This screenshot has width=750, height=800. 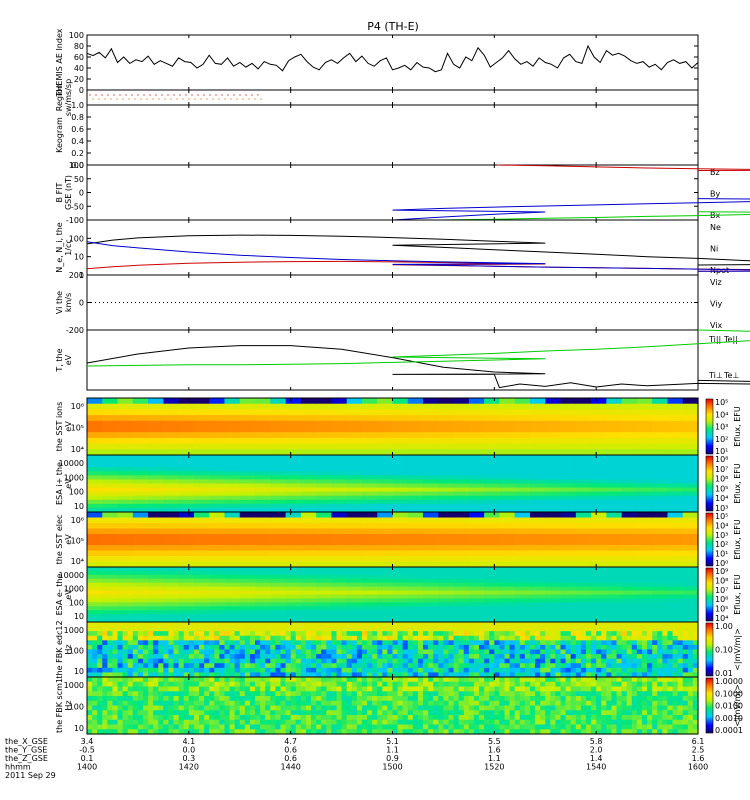 I want to click on velocity-legend-Viz: Viz, so click(x=716, y=282).